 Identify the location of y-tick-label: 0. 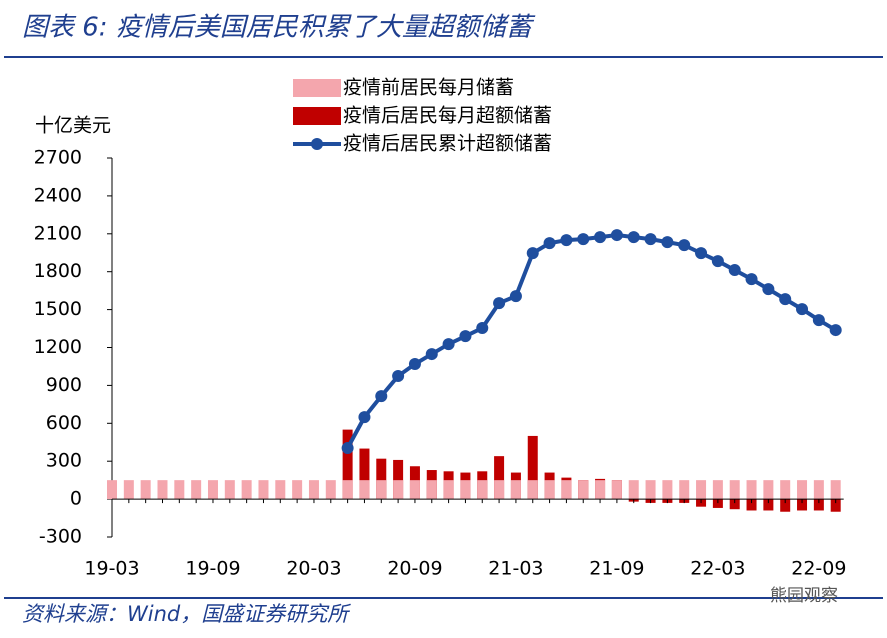
(76, 499).